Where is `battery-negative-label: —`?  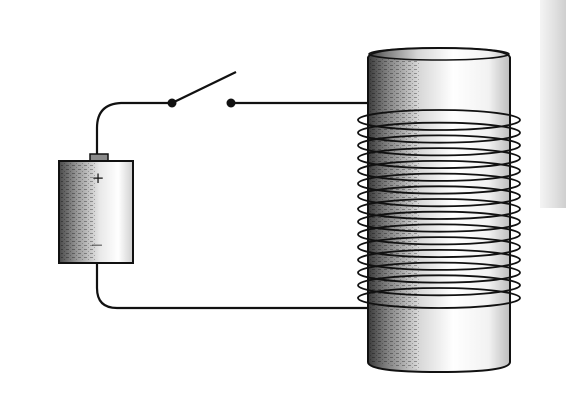 battery-negative-label: — is located at coordinates (97, 244).